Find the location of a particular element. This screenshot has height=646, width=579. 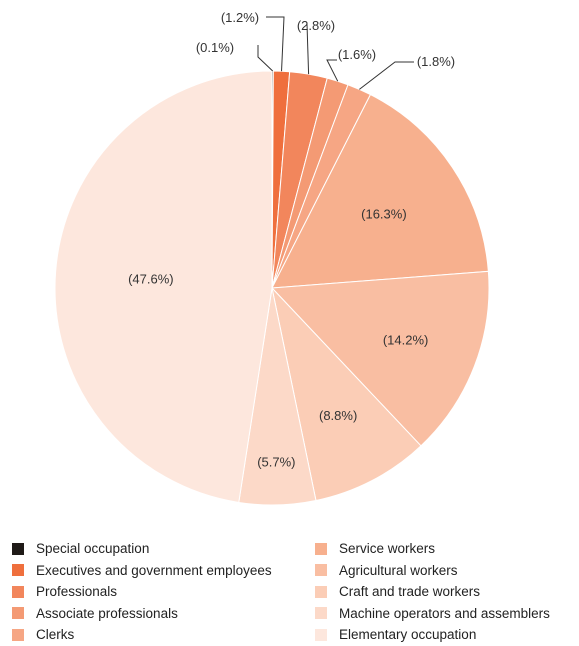

legend-item: Executives and government employees is located at coordinates (142, 571).